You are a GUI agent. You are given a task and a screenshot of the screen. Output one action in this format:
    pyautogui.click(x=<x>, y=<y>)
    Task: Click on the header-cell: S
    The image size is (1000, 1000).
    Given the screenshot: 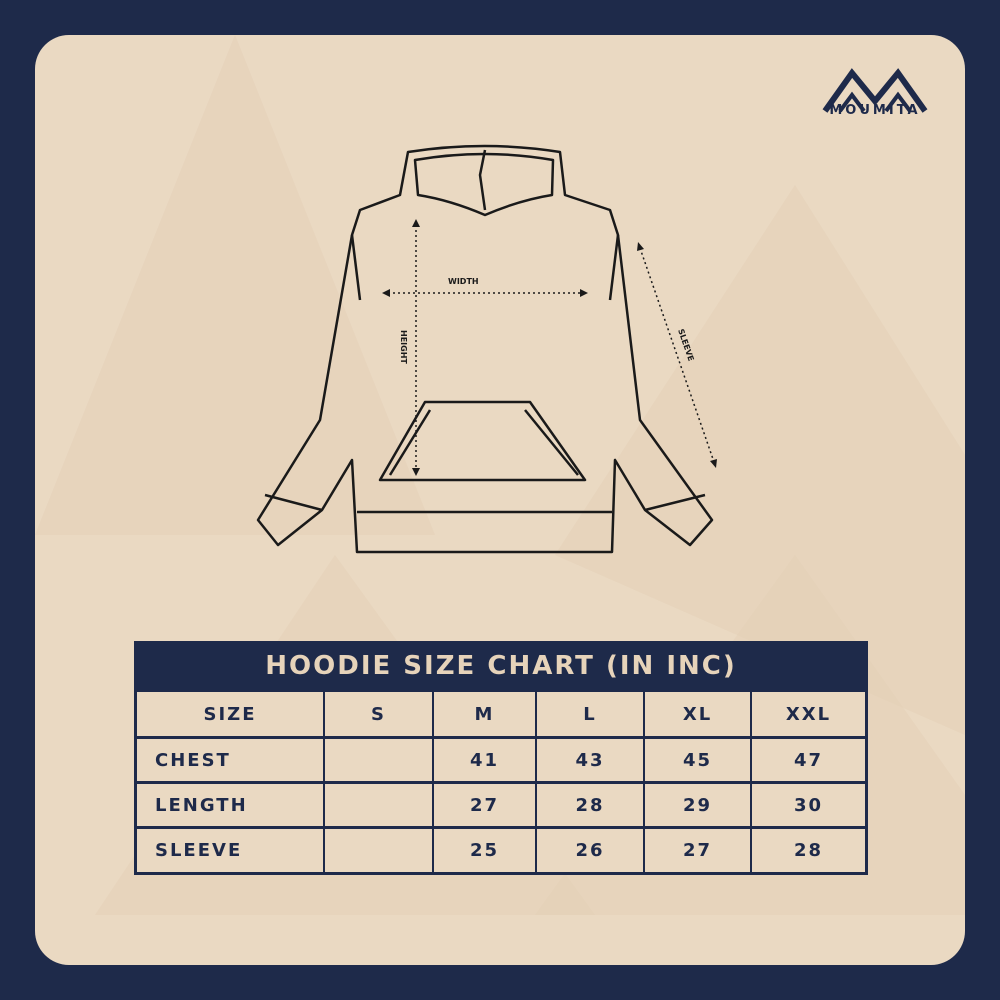 What is the action you would take?
    pyautogui.click(x=378, y=714)
    